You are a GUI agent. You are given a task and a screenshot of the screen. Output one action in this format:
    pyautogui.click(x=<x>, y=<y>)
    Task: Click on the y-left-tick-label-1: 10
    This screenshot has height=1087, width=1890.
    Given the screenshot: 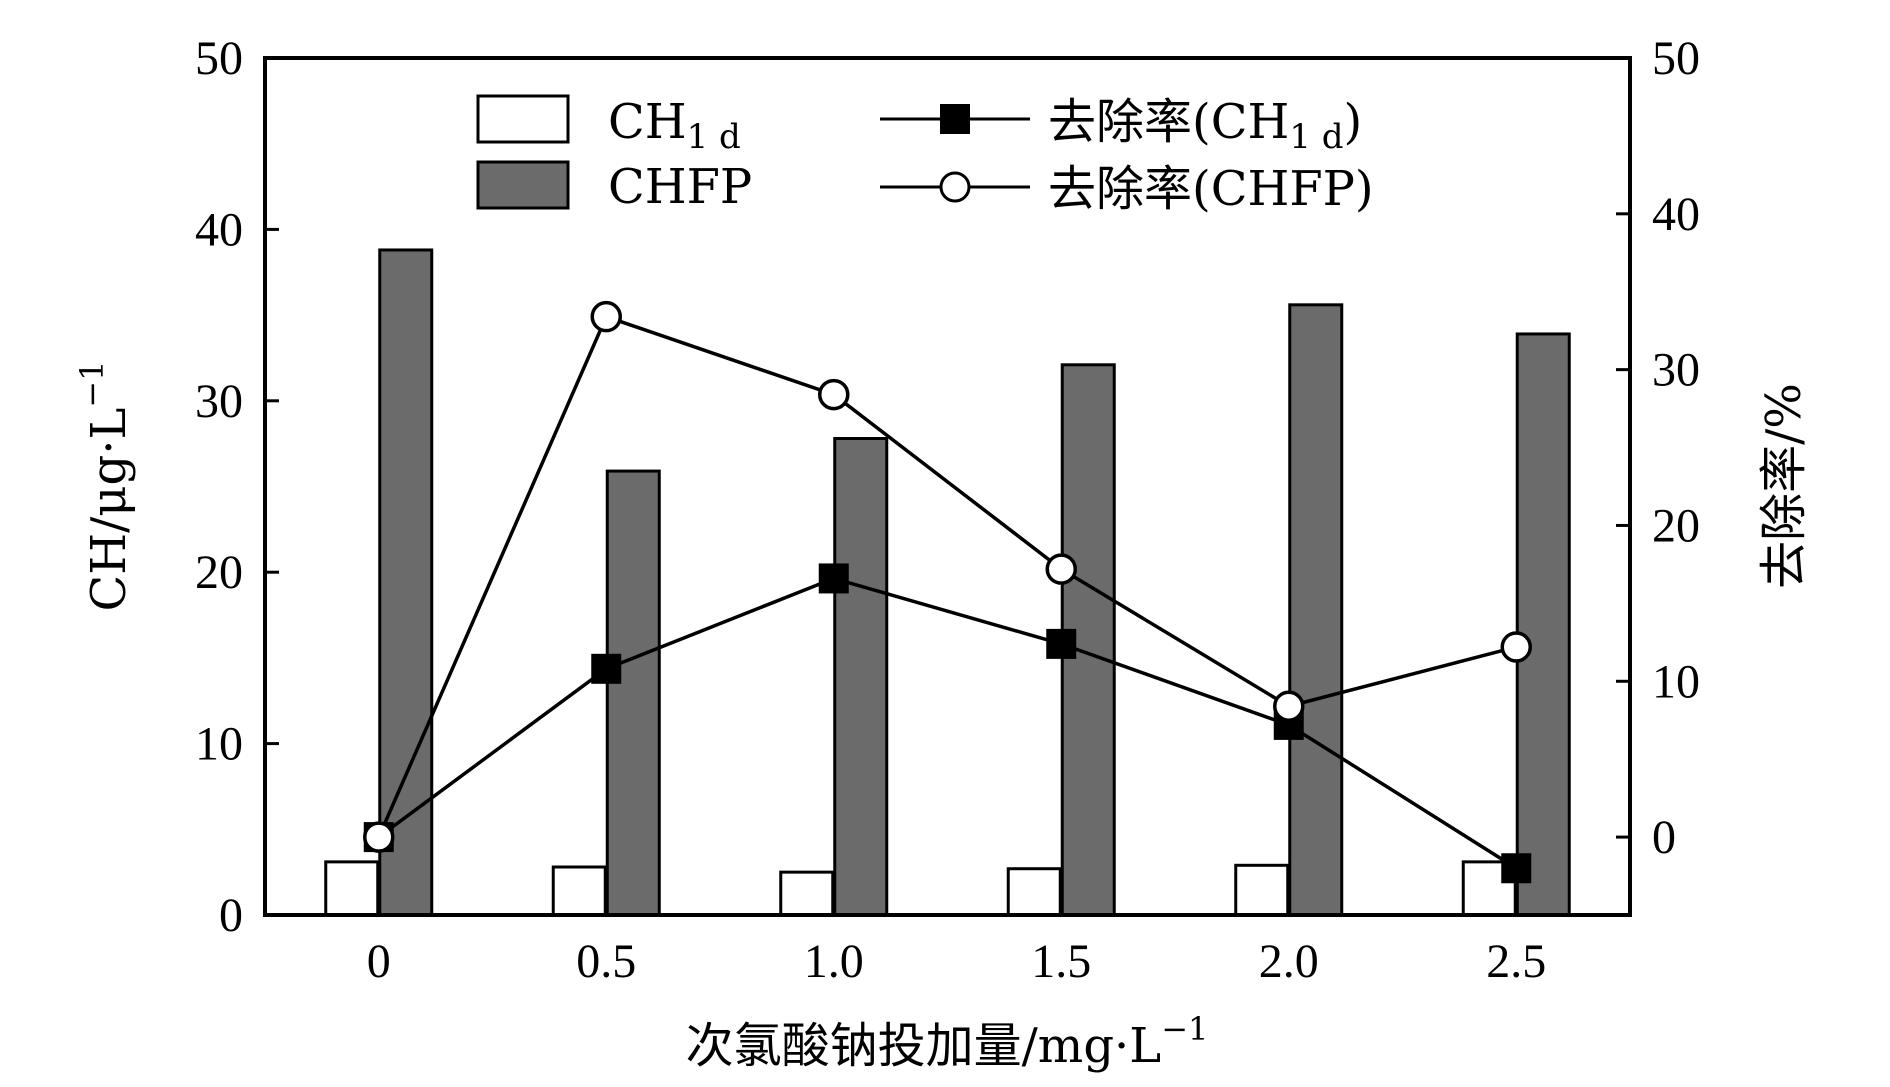 What is the action you would take?
    pyautogui.click(x=219, y=744)
    